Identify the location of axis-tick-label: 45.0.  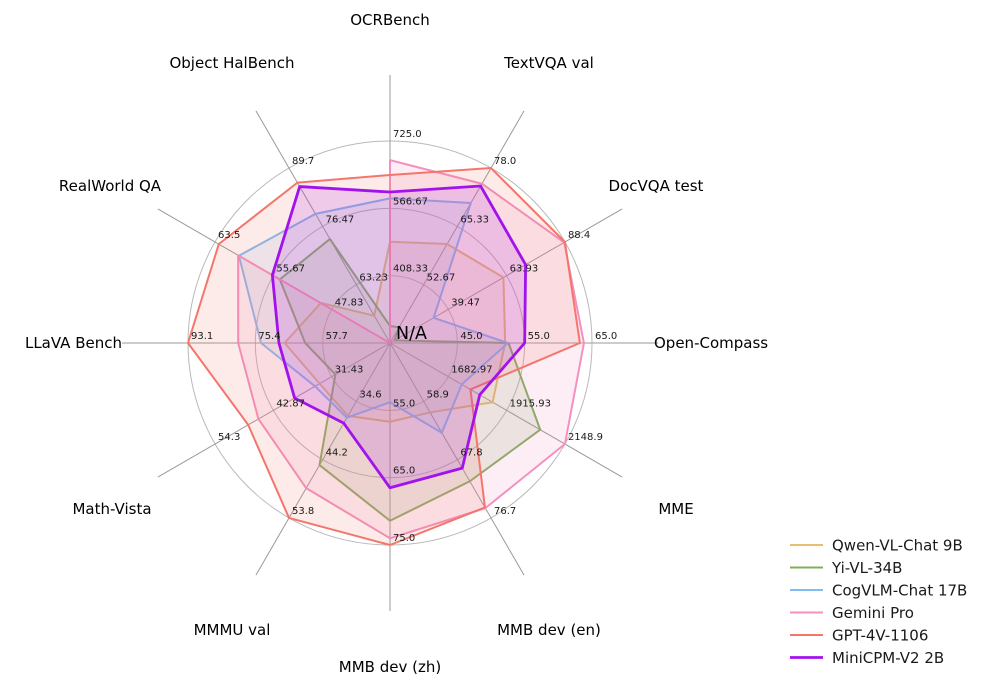
(471, 336).